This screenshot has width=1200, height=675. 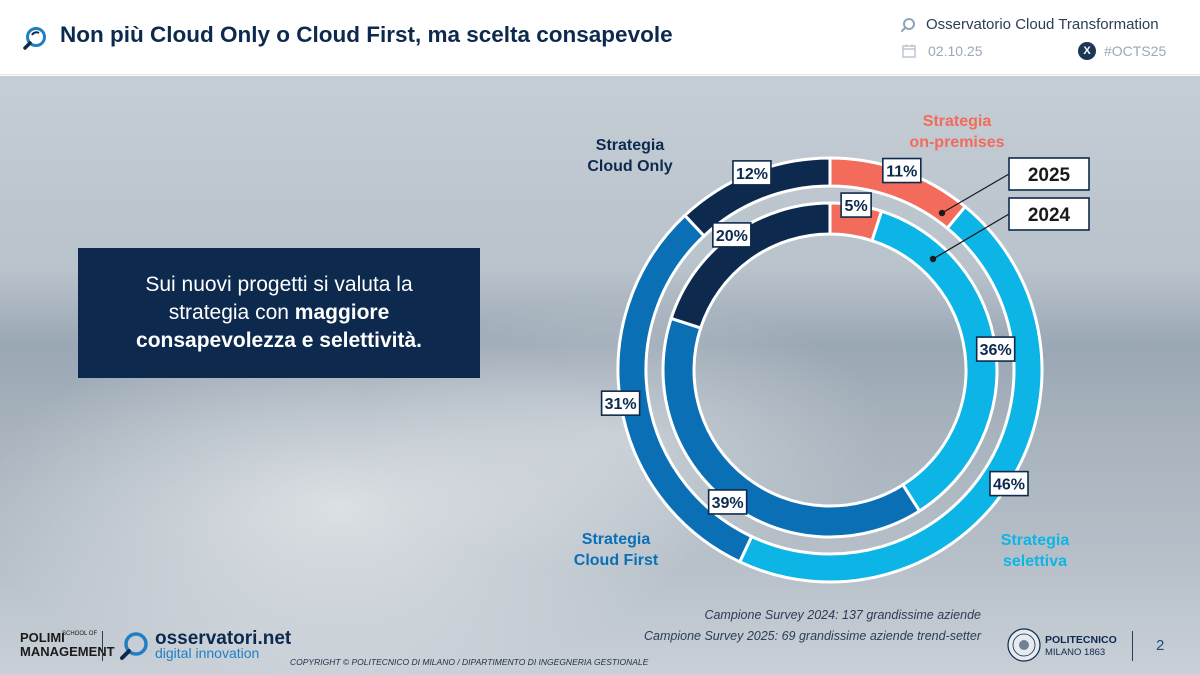 What do you see at coordinates (1135, 51) in the screenshot?
I see `event-hashtag: #OCTS25` at bounding box center [1135, 51].